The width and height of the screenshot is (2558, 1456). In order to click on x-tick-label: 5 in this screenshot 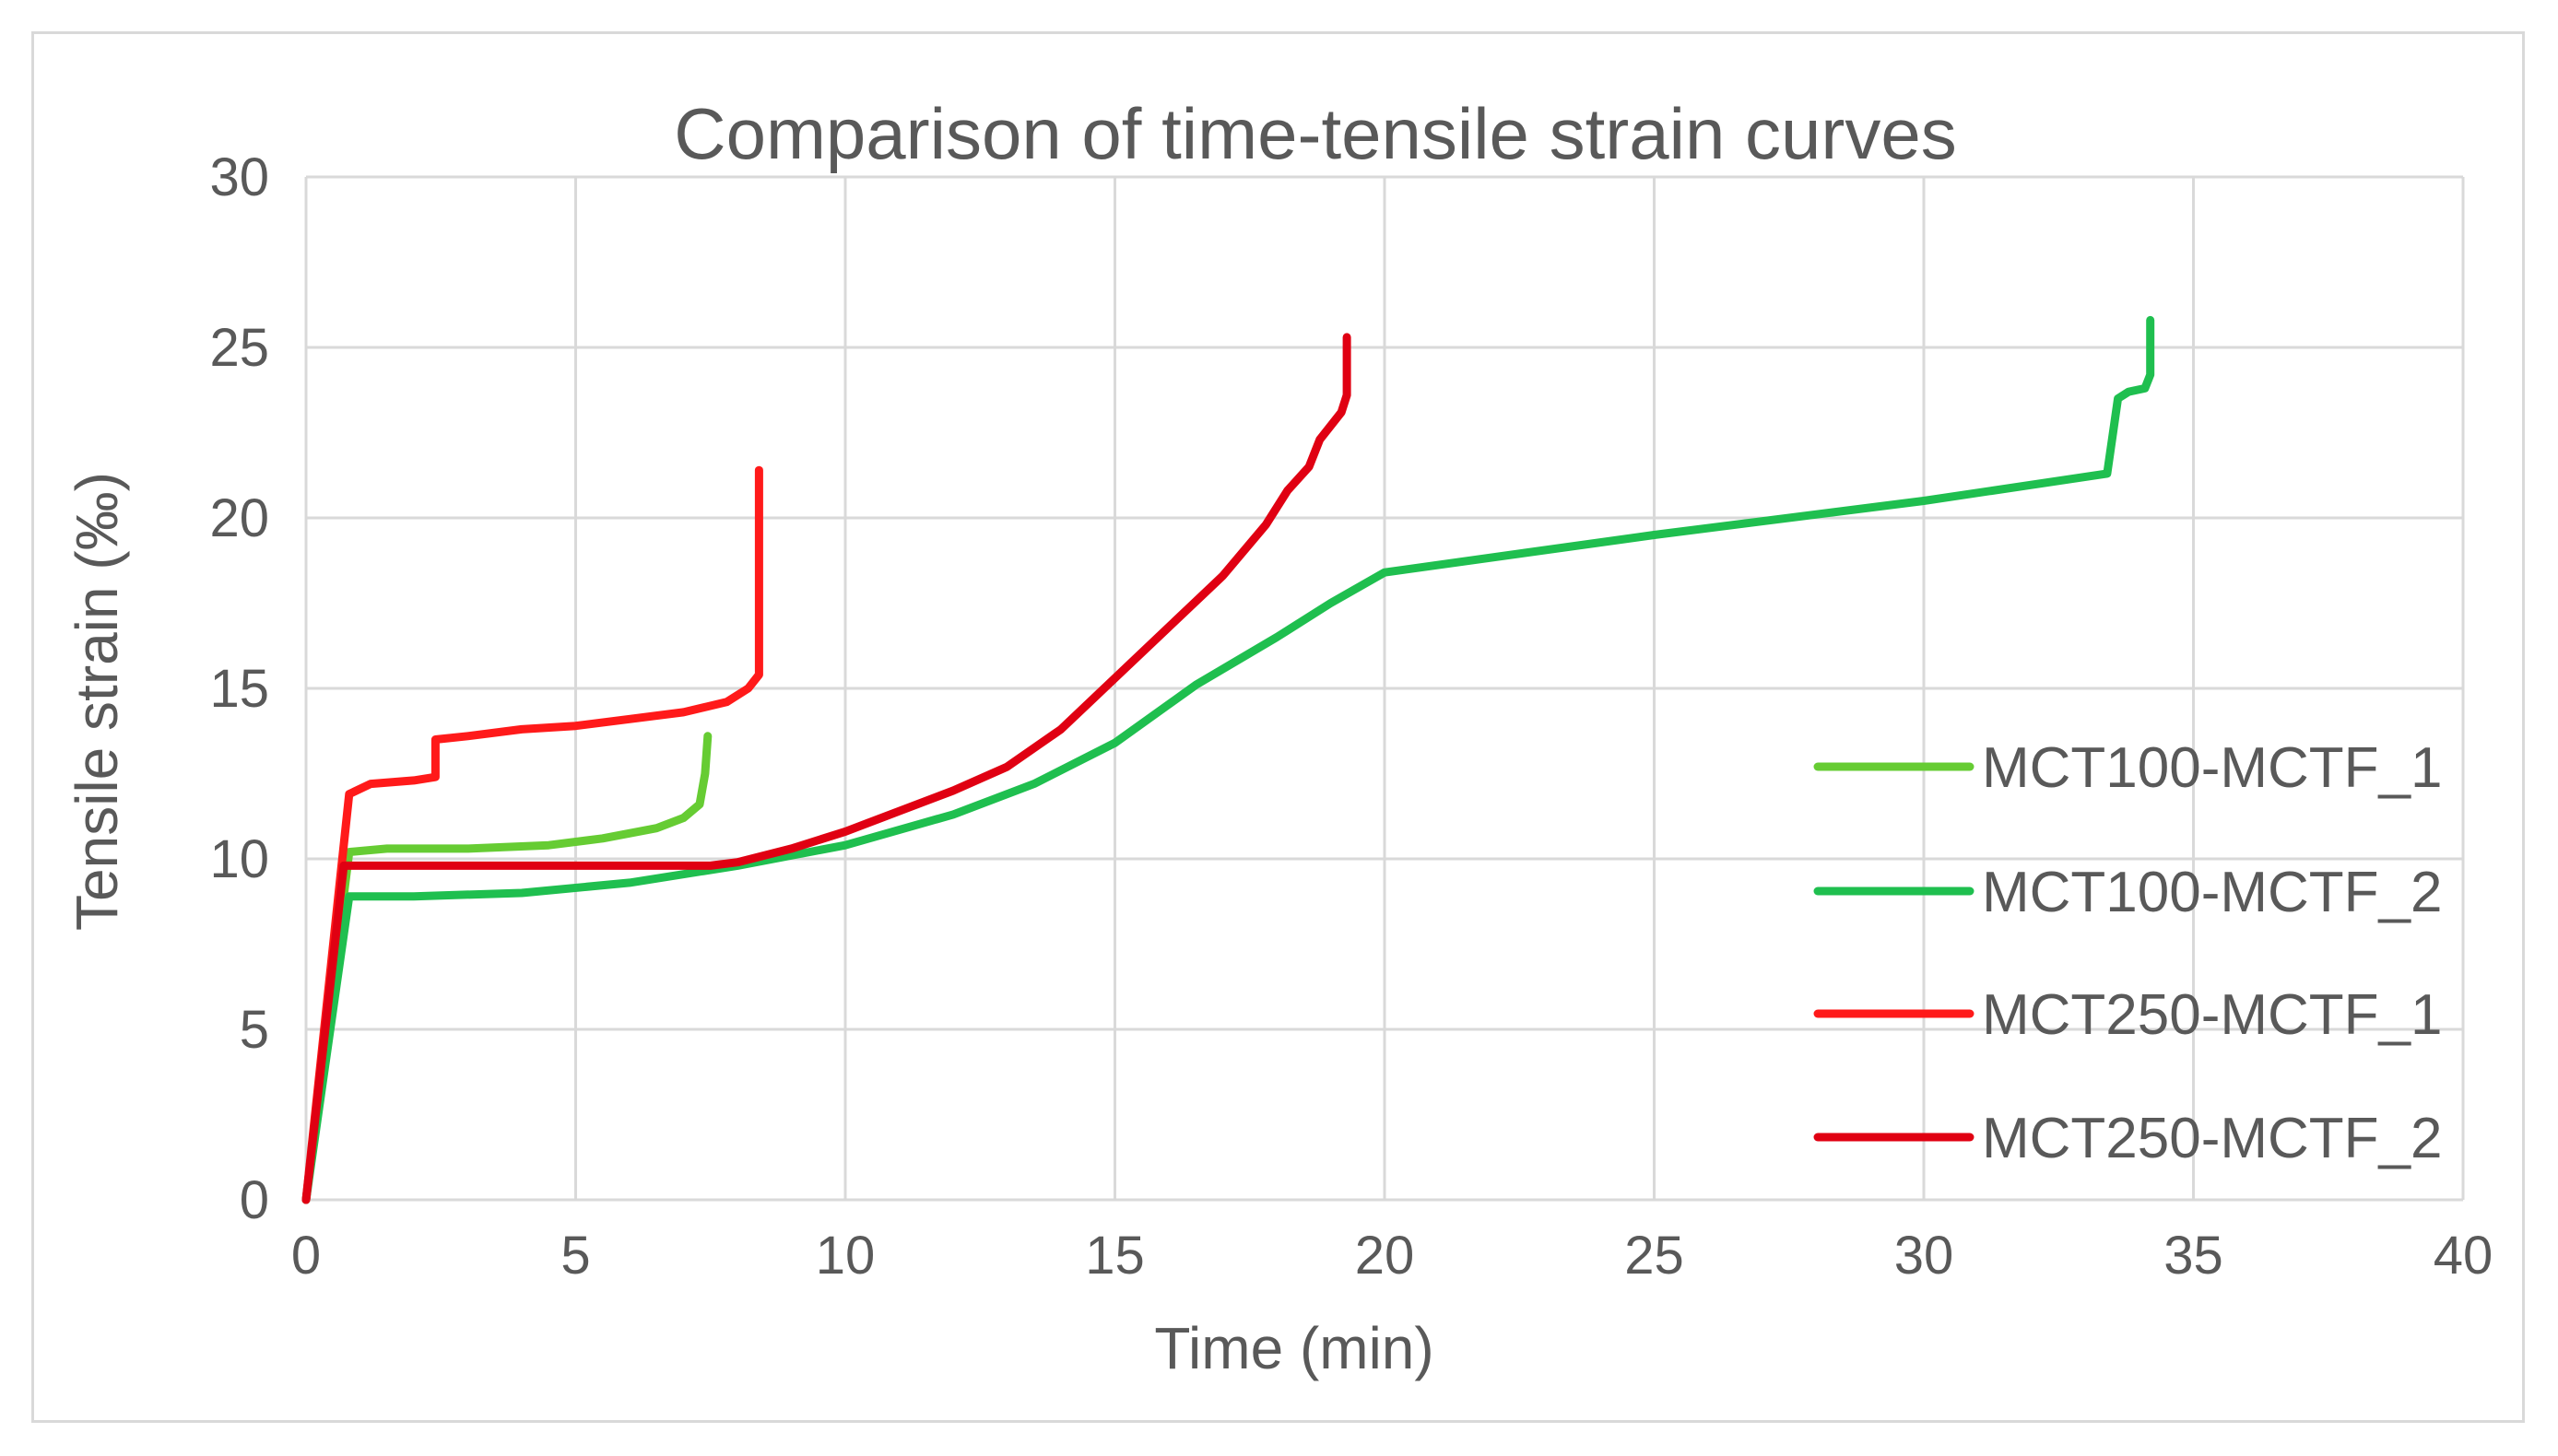, I will do `click(575, 1256)`.